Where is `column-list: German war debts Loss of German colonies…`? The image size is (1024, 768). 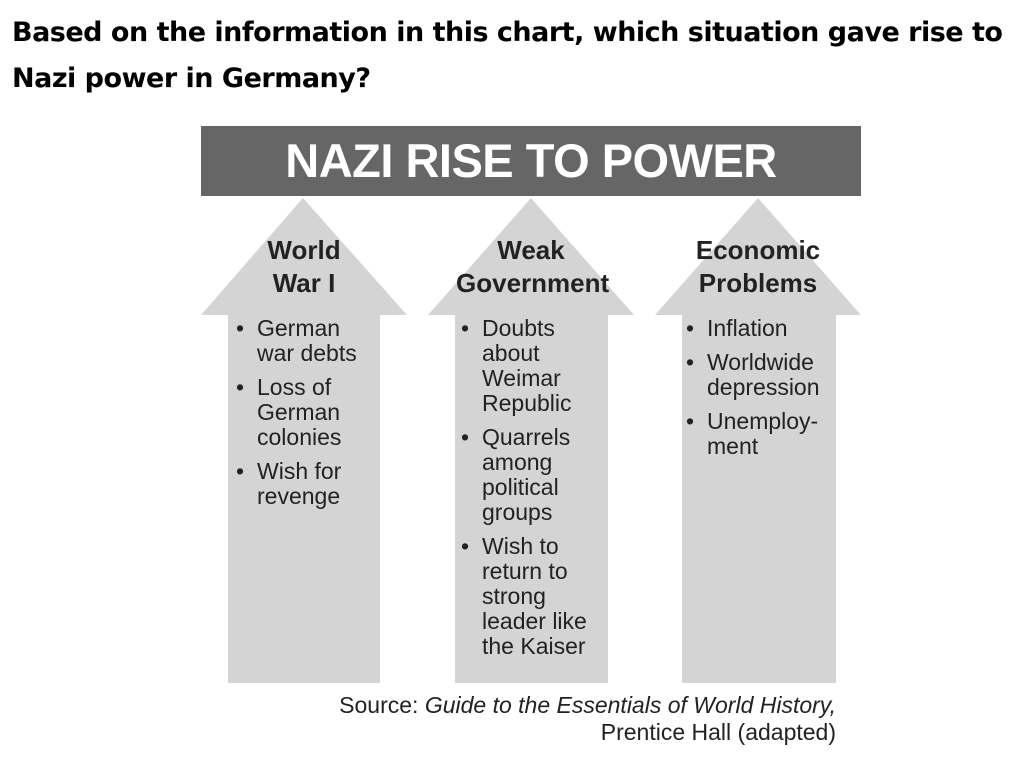
column-list: German war debts Loss of German colonies… is located at coordinates (304, 417).